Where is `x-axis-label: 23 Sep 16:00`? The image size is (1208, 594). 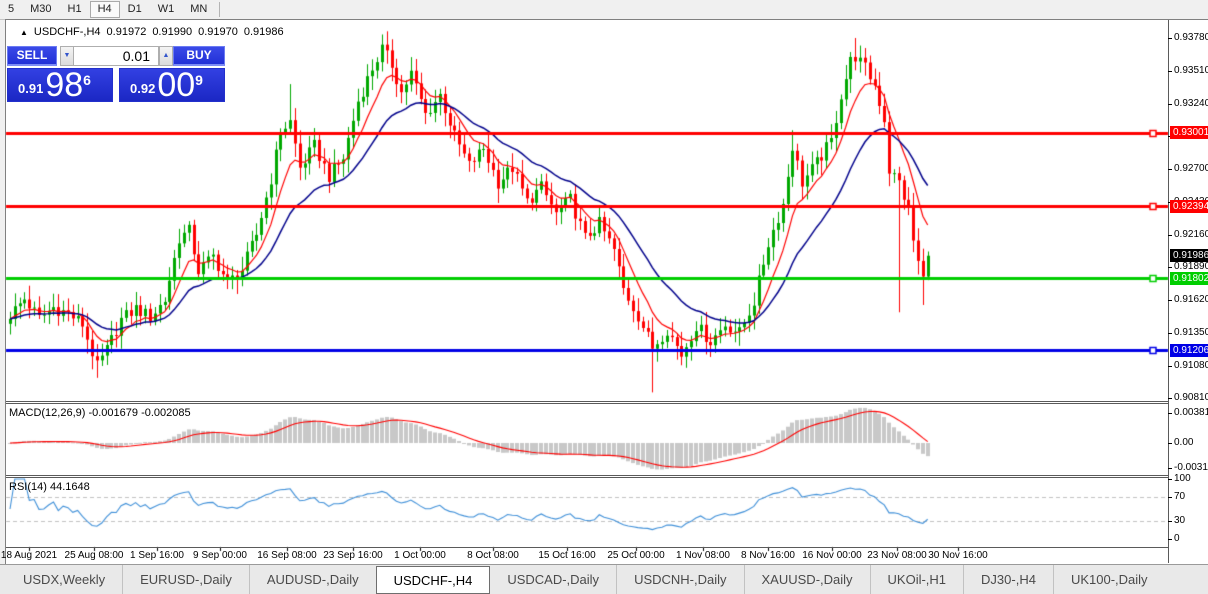
x-axis-label: 23 Sep 16:00 is located at coordinates (353, 555).